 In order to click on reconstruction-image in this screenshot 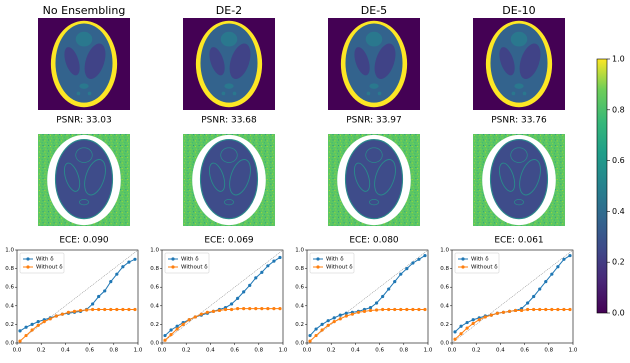, I will do `click(374, 64)`.